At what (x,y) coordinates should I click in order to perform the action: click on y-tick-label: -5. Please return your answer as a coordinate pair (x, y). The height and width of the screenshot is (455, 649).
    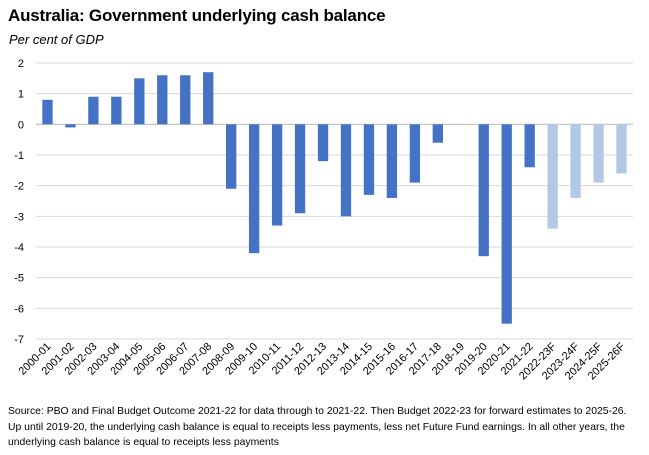
    Looking at the image, I should click on (19, 279).